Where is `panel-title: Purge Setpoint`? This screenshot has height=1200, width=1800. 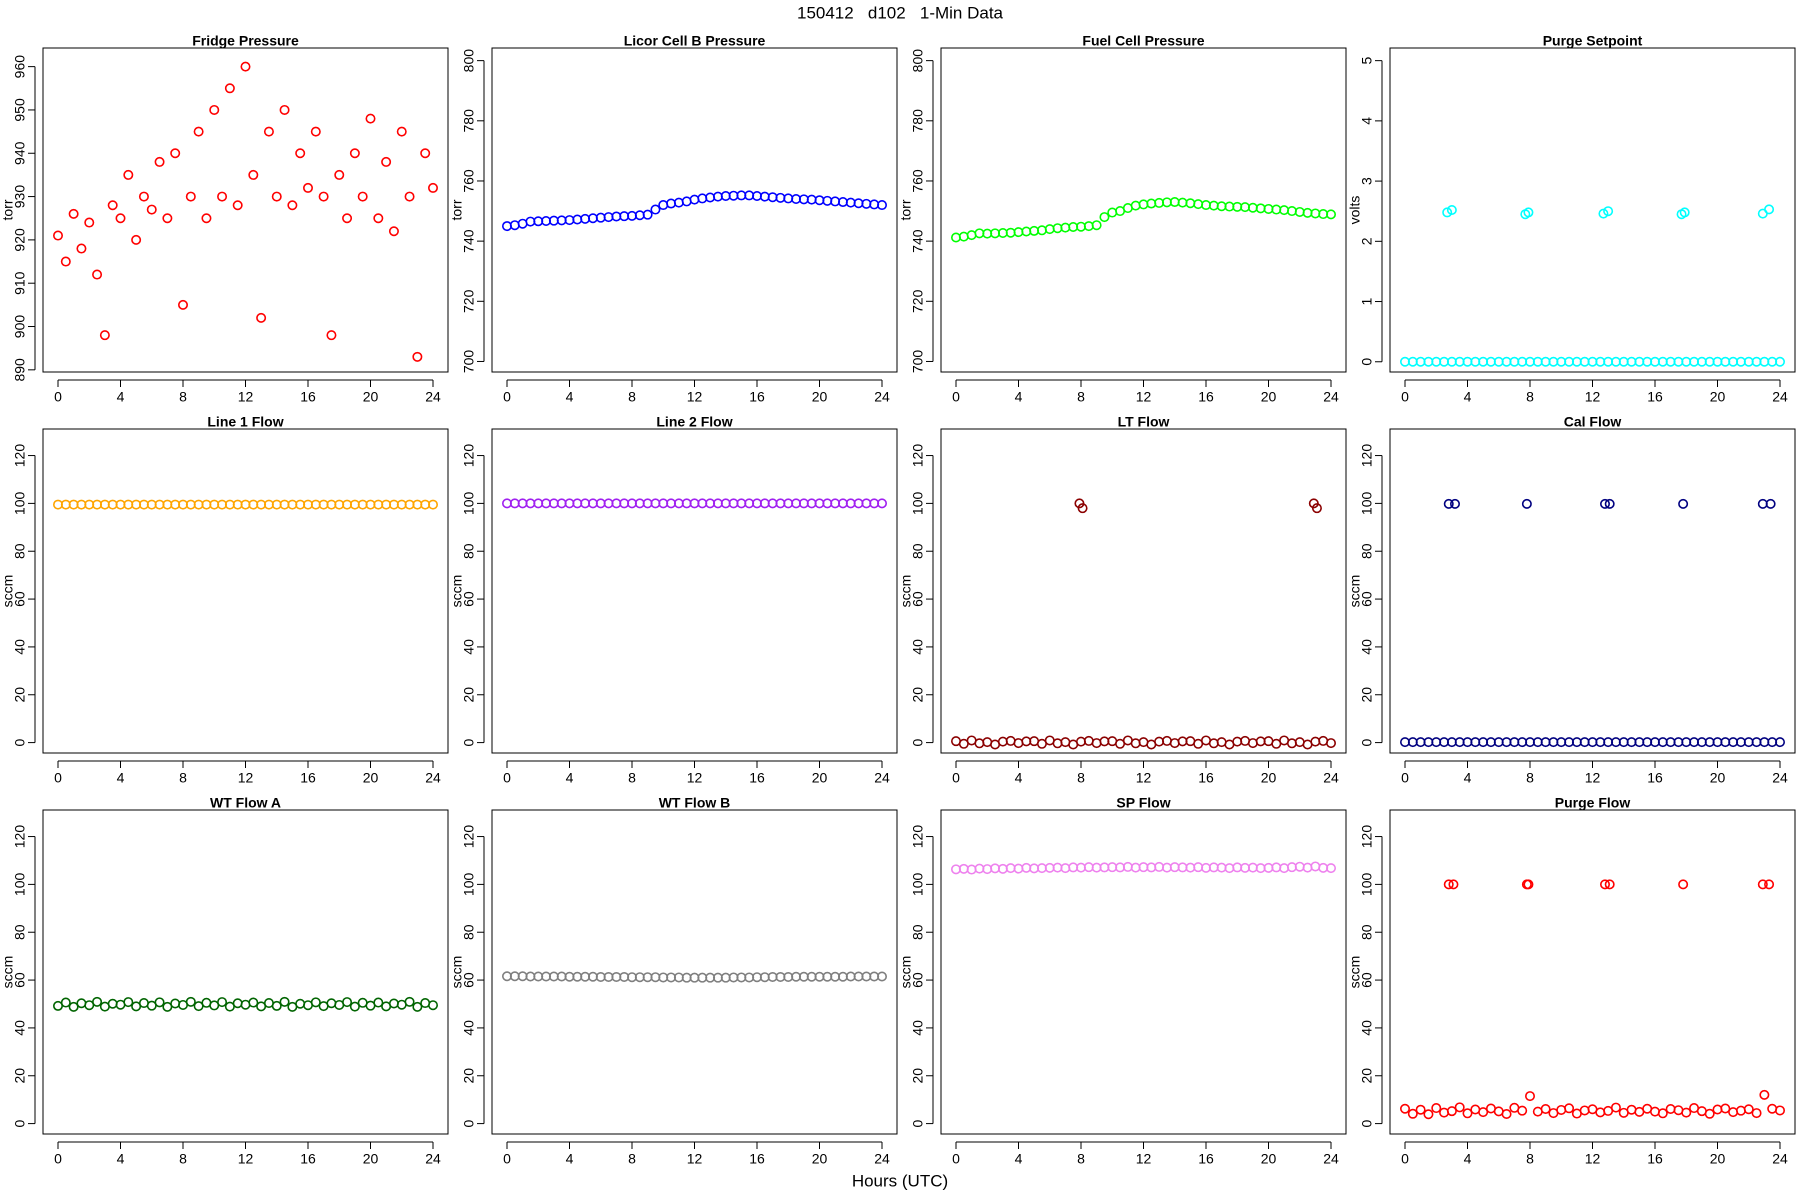 panel-title: Purge Setpoint is located at coordinates (1593, 41).